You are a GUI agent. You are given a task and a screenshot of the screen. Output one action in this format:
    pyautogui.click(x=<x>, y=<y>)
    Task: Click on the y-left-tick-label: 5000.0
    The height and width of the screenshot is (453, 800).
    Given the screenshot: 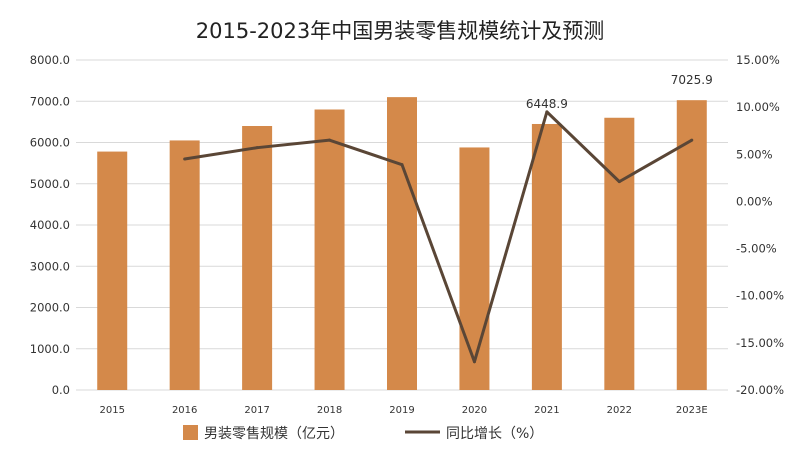 What is the action you would take?
    pyautogui.click(x=50, y=184)
    